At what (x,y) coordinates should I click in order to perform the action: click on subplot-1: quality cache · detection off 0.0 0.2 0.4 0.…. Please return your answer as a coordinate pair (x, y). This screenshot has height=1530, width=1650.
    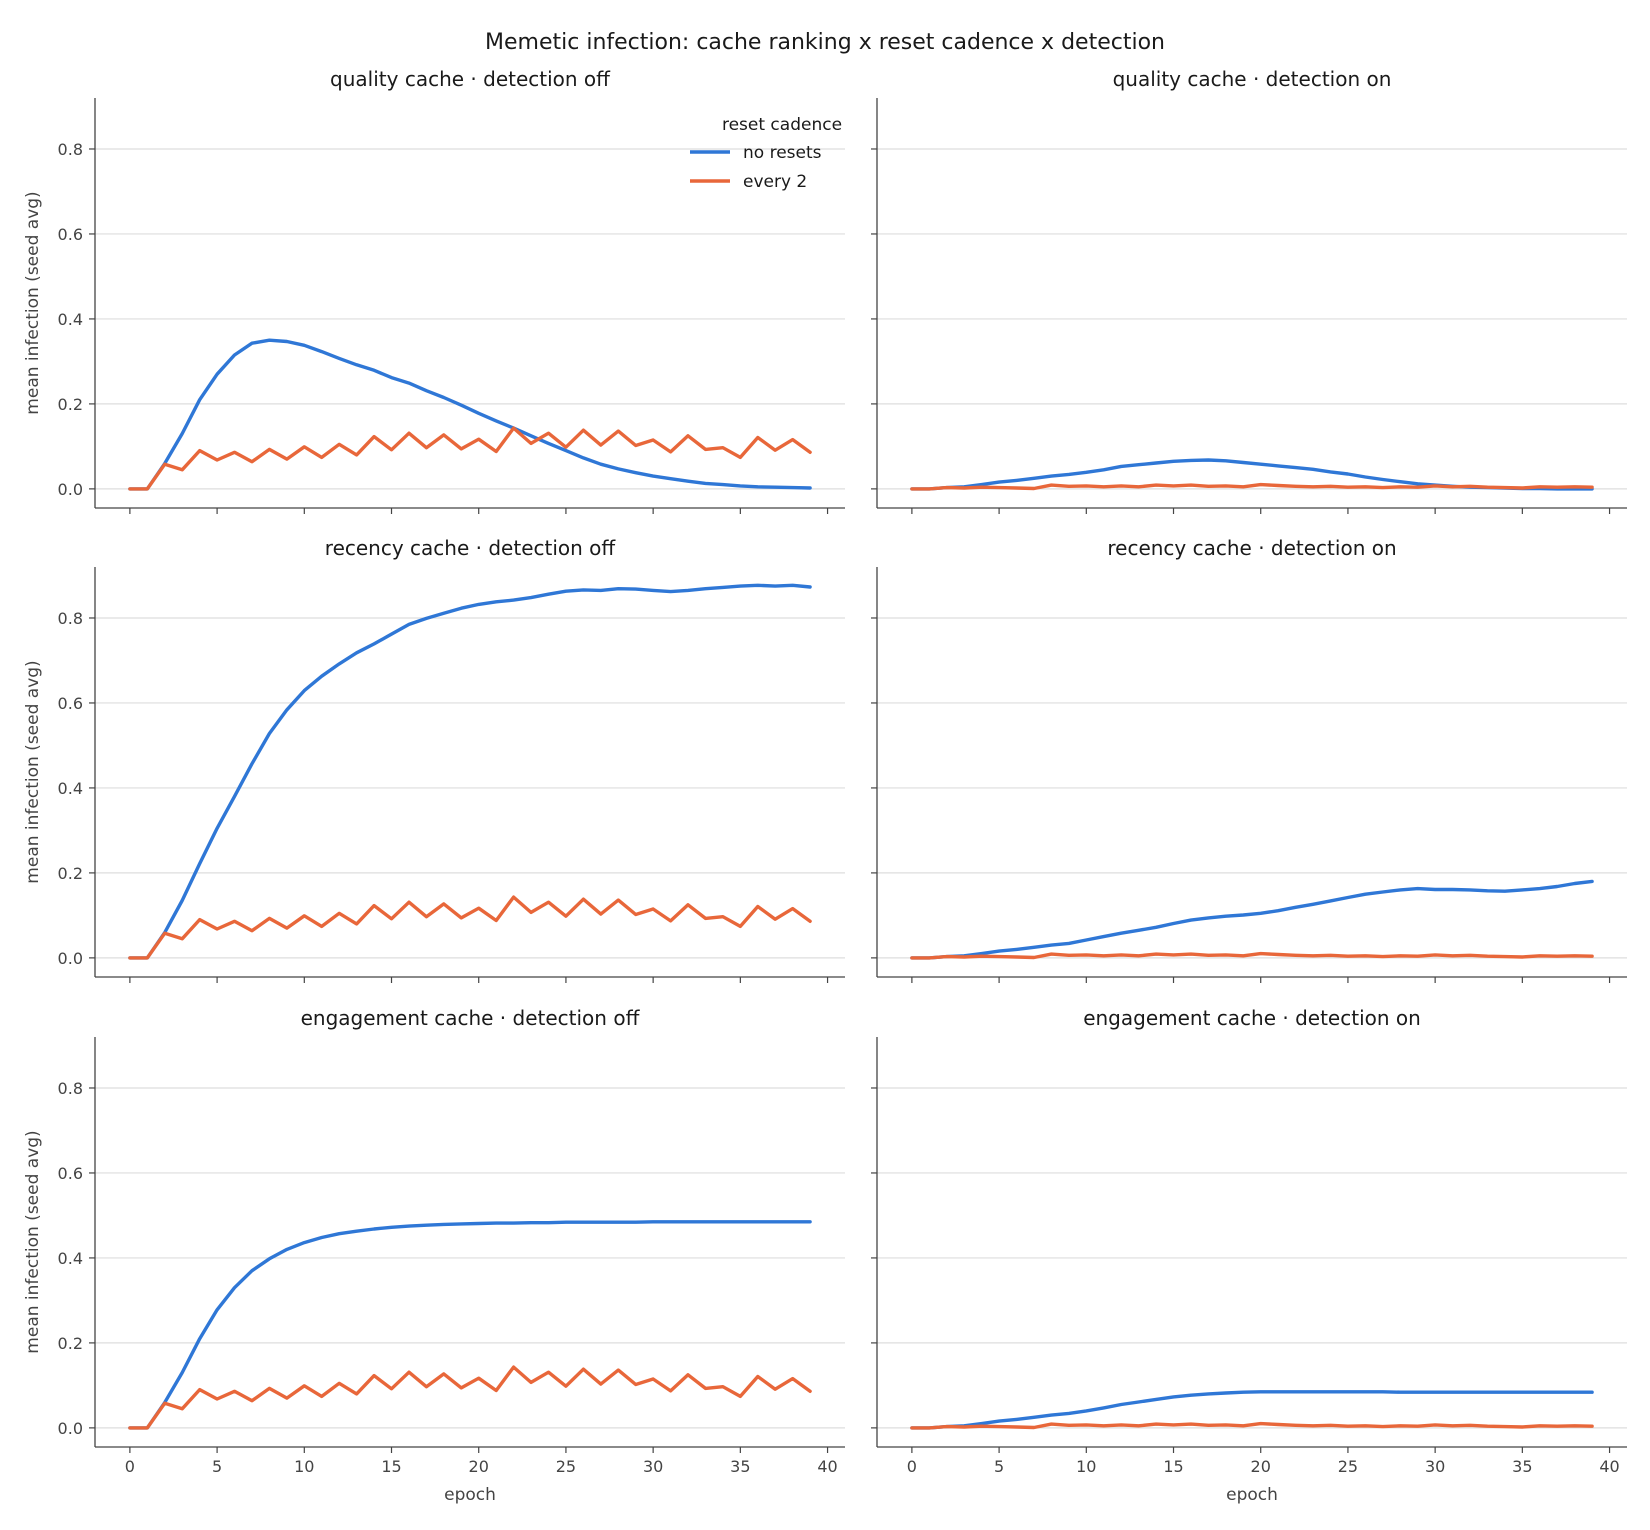
    Looking at the image, I should click on (434, 290).